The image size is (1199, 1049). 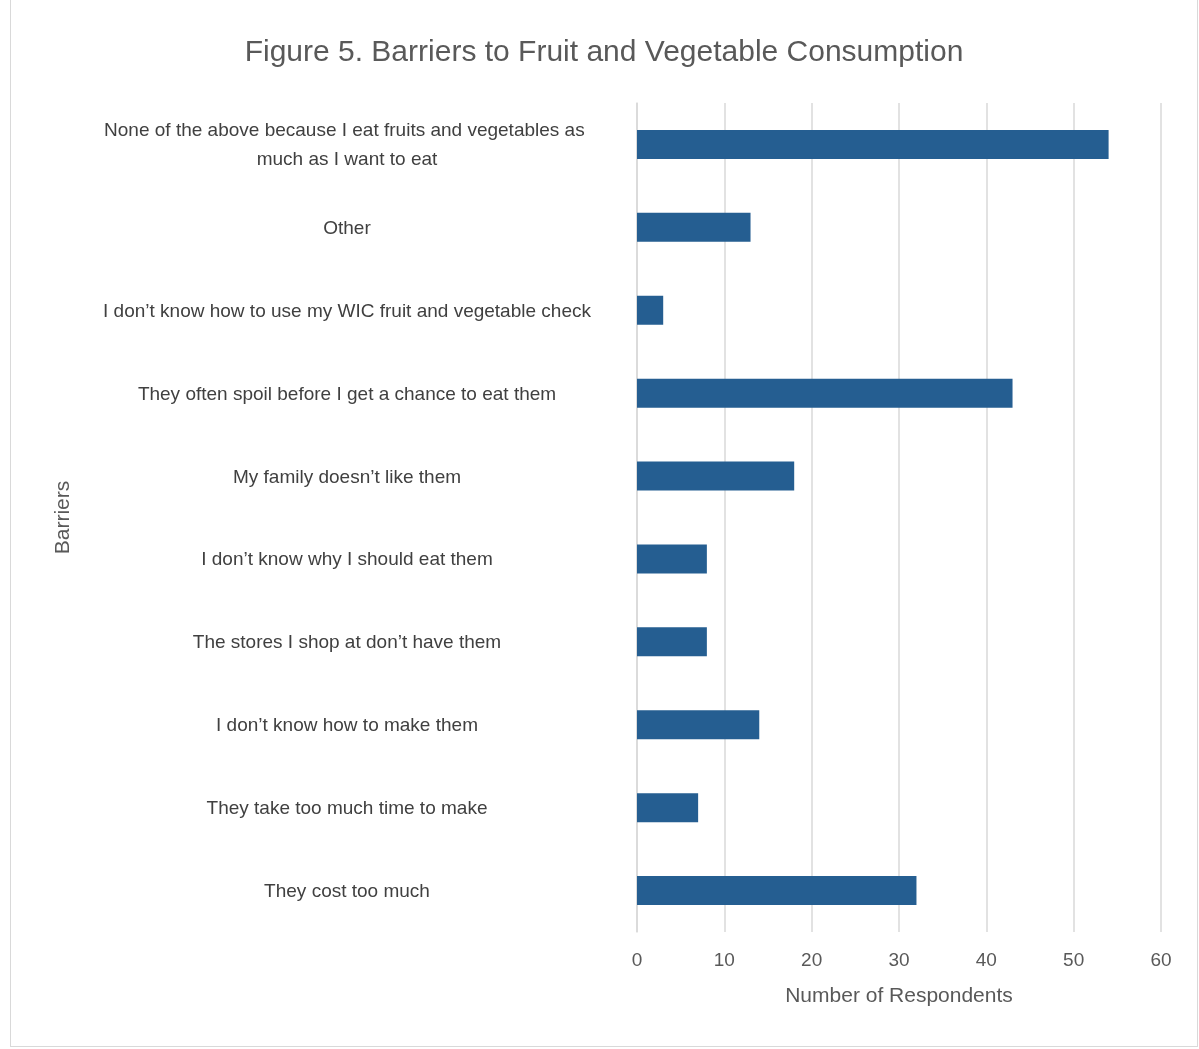 I want to click on y-axis-title: Barriers, so click(x=61, y=517).